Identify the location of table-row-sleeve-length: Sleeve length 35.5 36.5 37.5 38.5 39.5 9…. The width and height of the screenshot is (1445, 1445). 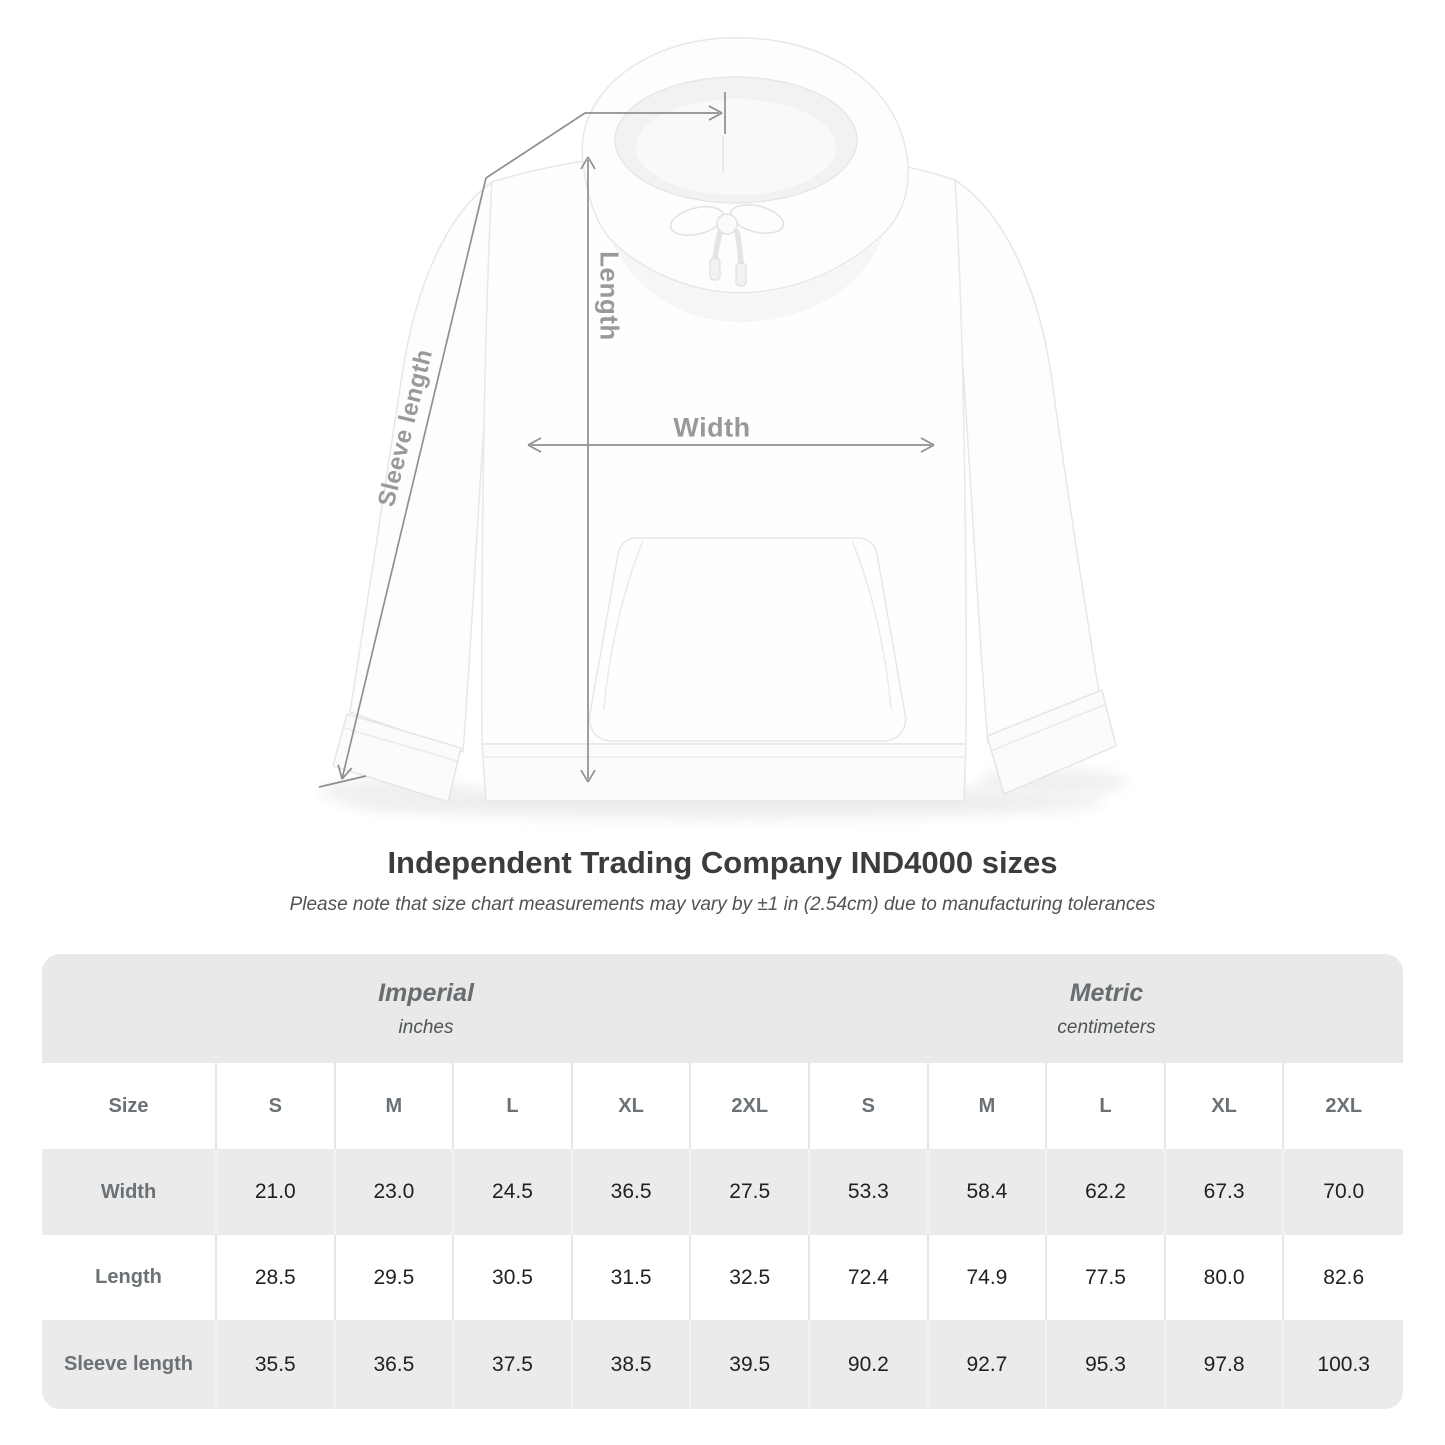
(722, 1364).